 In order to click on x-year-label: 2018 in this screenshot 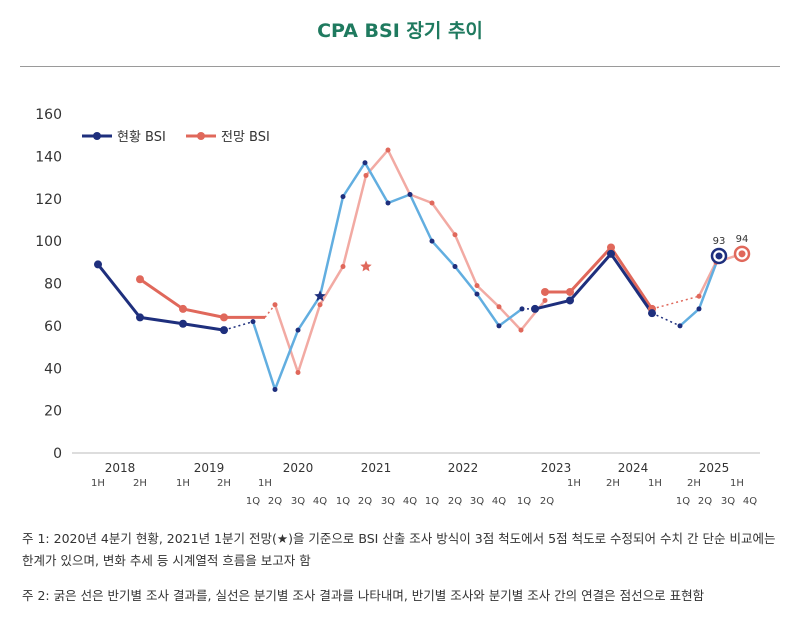, I will do `click(120, 468)`.